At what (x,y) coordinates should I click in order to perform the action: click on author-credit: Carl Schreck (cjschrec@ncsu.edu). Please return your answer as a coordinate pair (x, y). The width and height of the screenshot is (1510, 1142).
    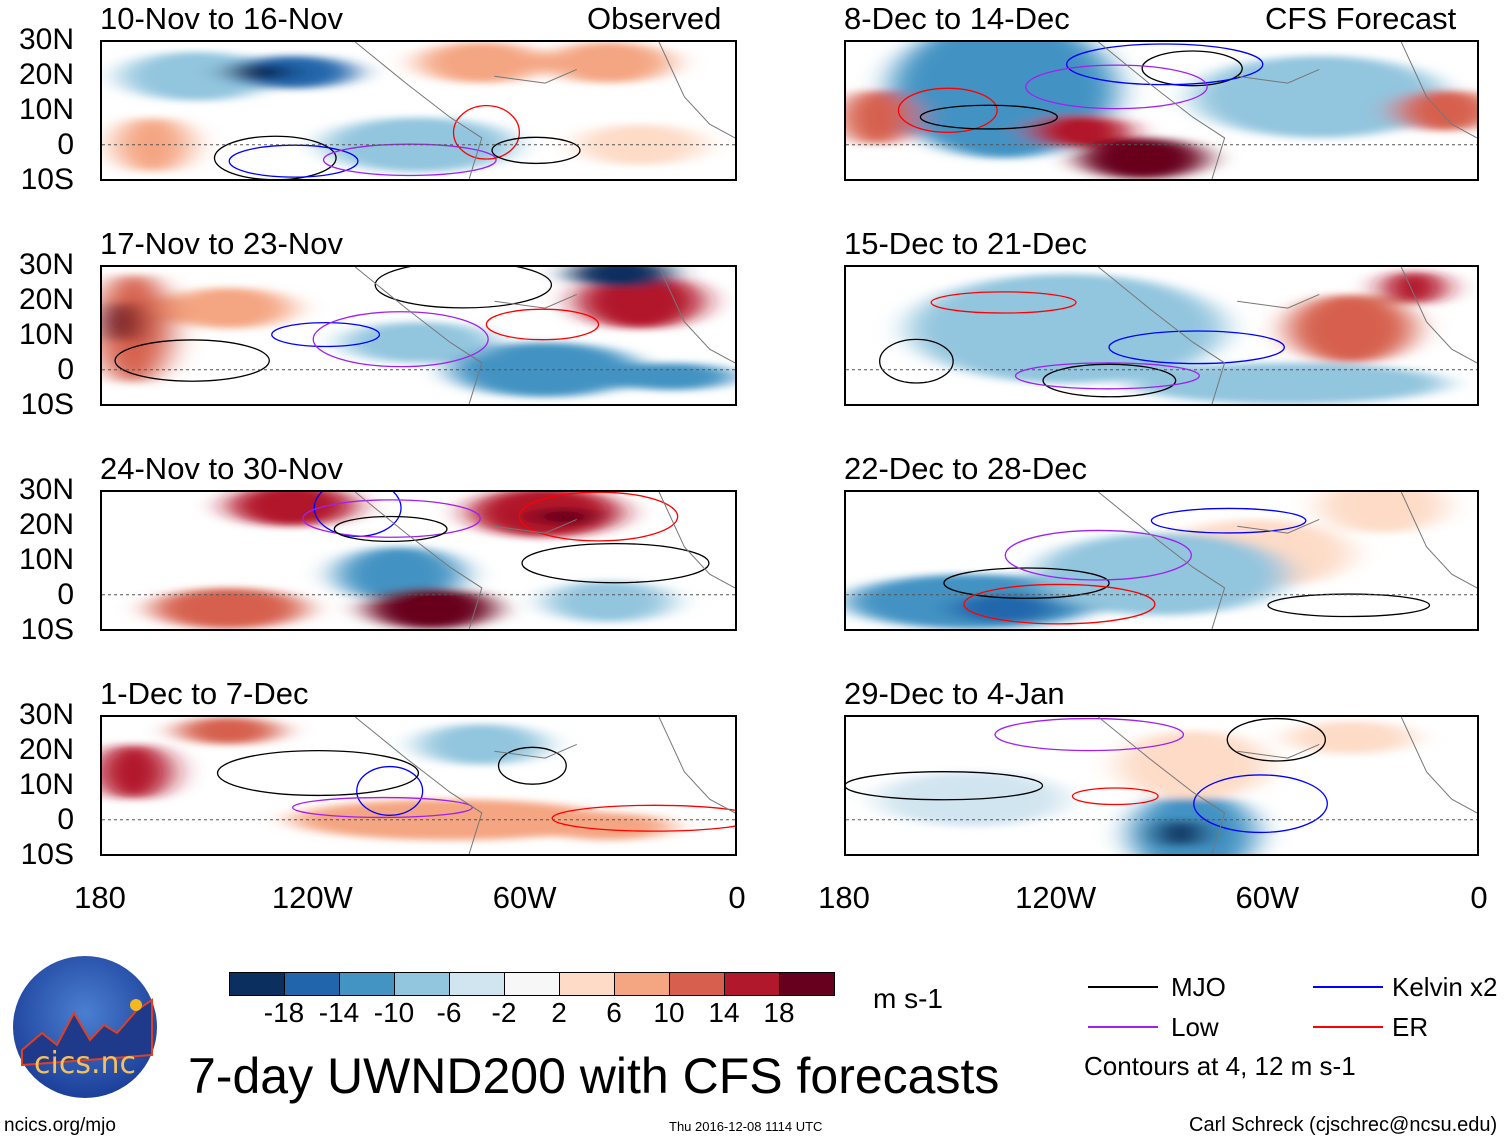
    Looking at the image, I should click on (1343, 1125).